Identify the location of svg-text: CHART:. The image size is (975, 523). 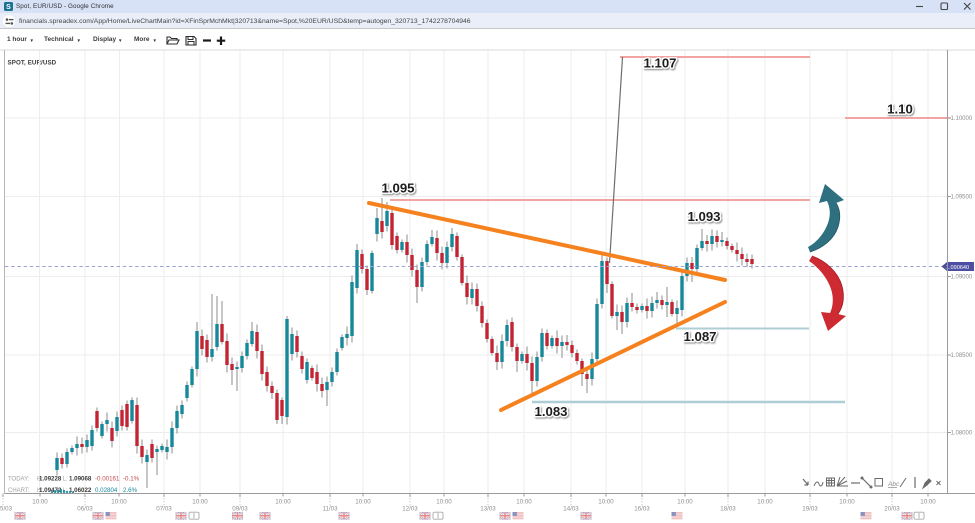
(19, 491).